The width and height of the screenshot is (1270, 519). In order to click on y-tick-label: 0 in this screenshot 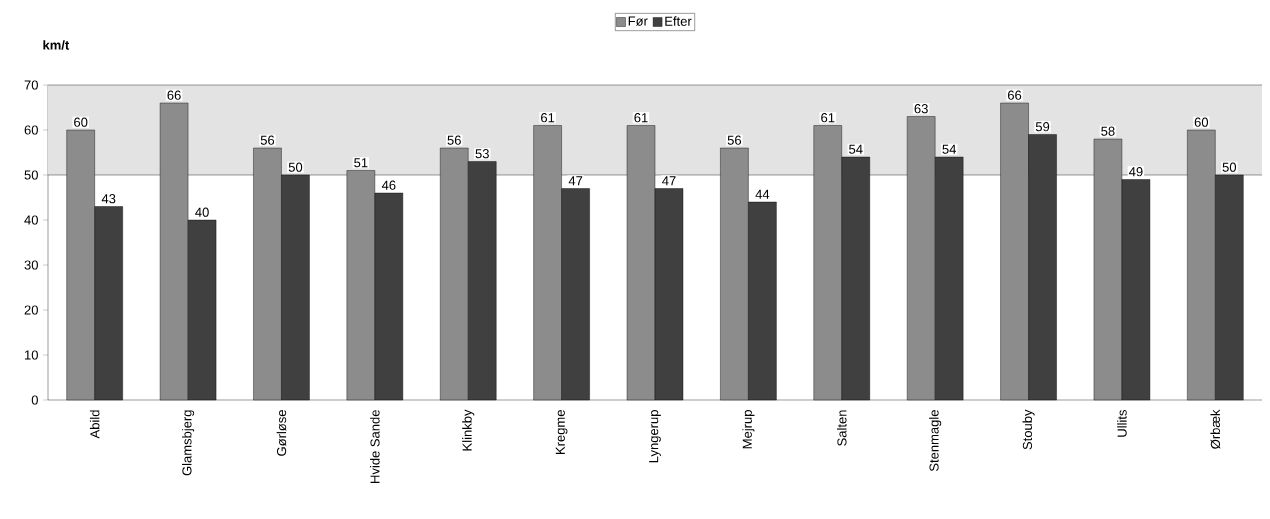, I will do `click(34, 400)`.